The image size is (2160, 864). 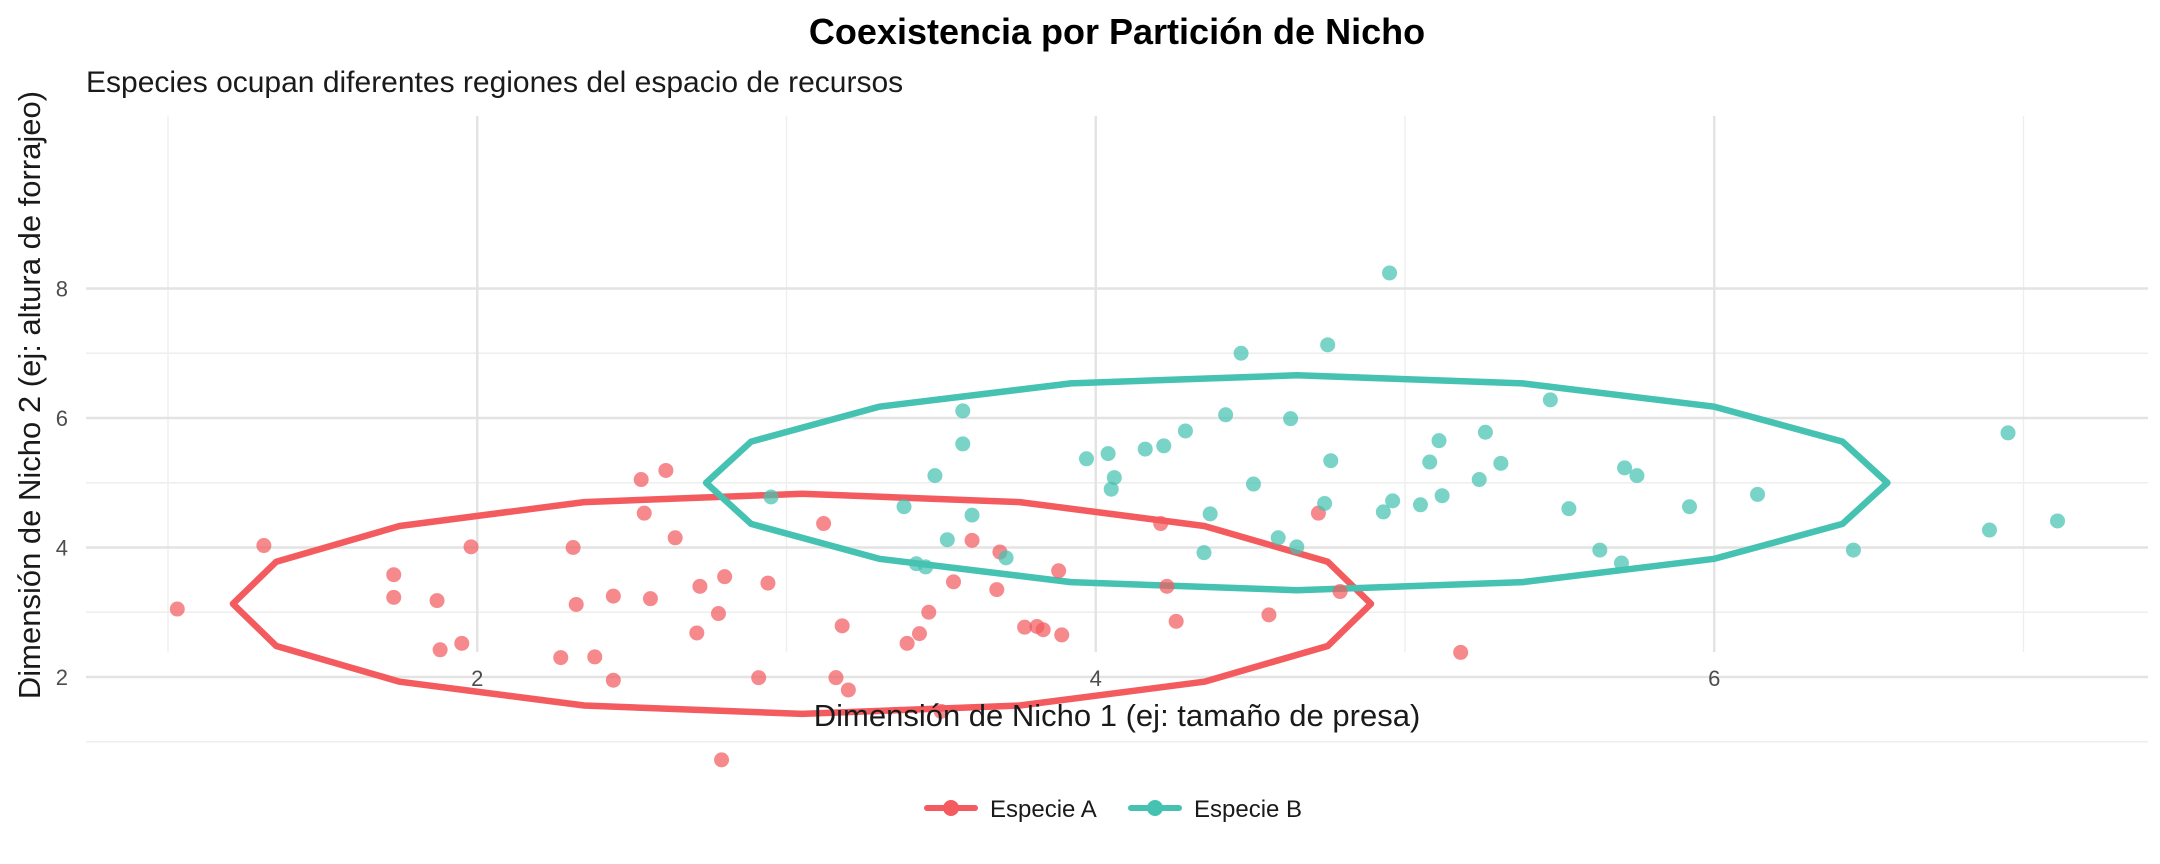 What do you see at coordinates (1113, 809) in the screenshot?
I see `legend: Especie A Especie B` at bounding box center [1113, 809].